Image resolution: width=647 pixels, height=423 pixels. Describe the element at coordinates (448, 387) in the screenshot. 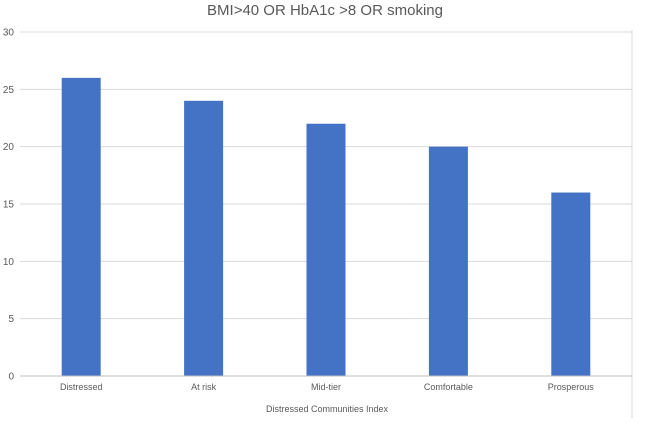

I see `x-tick-label: Comfortable` at that location.